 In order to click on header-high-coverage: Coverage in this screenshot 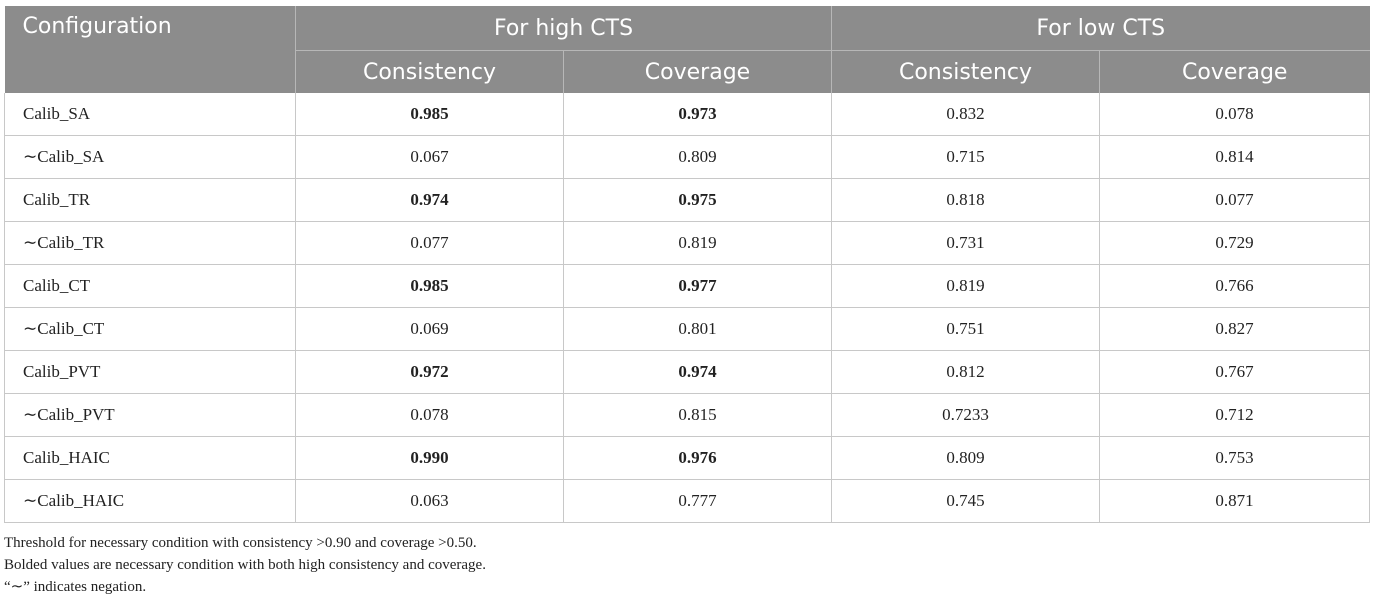, I will do `click(697, 71)`.